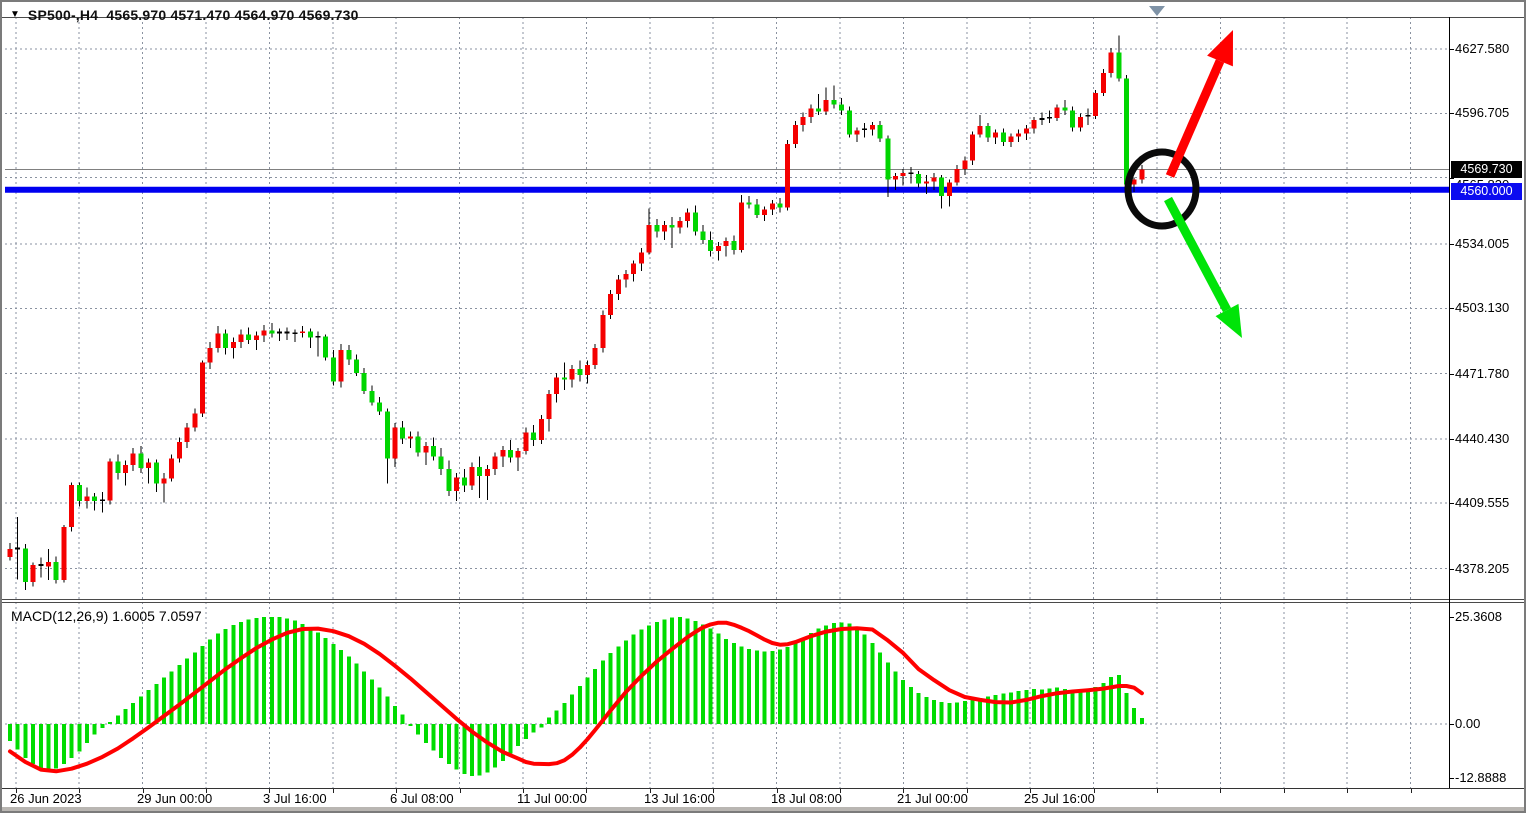 The image size is (1526, 813). What do you see at coordinates (1482, 180) in the screenshot?
I see `clipped-axis-label: 4565.830` at bounding box center [1482, 180].